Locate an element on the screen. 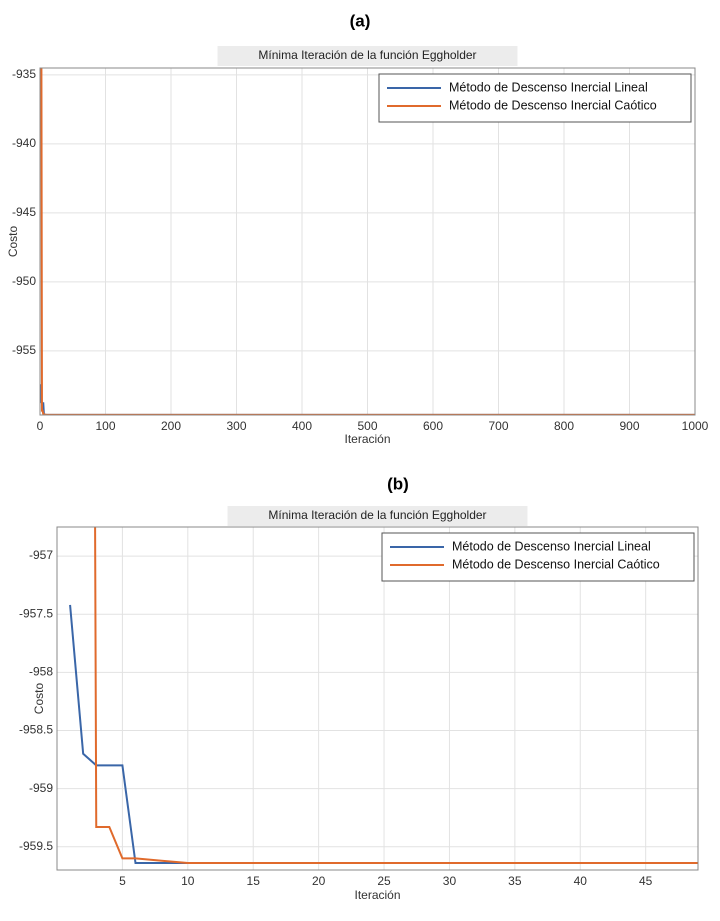 The width and height of the screenshot is (720, 921). y-tick-label: -958 is located at coordinates (41, 672).